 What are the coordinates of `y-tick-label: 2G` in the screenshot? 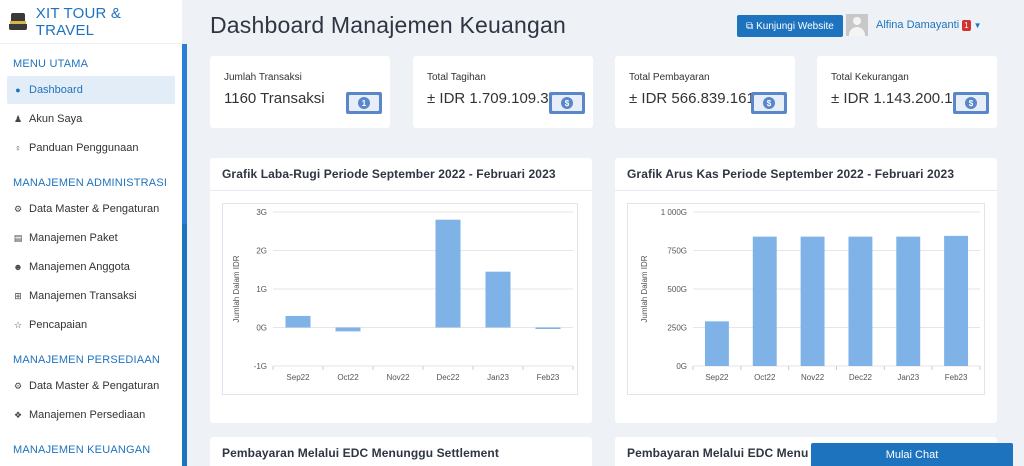 It's located at (261, 251).